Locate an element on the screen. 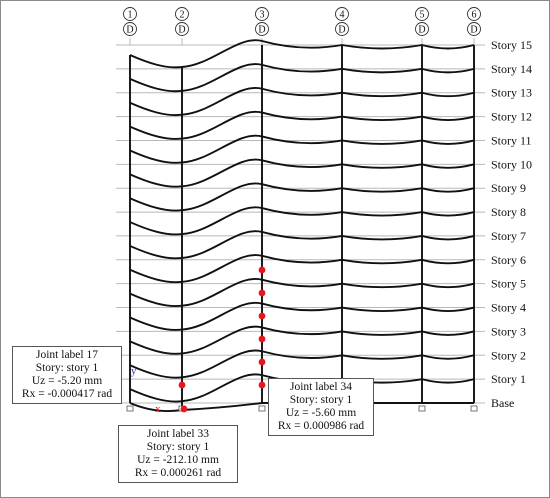  grid-bubble-2: 2D is located at coordinates (182, 21).